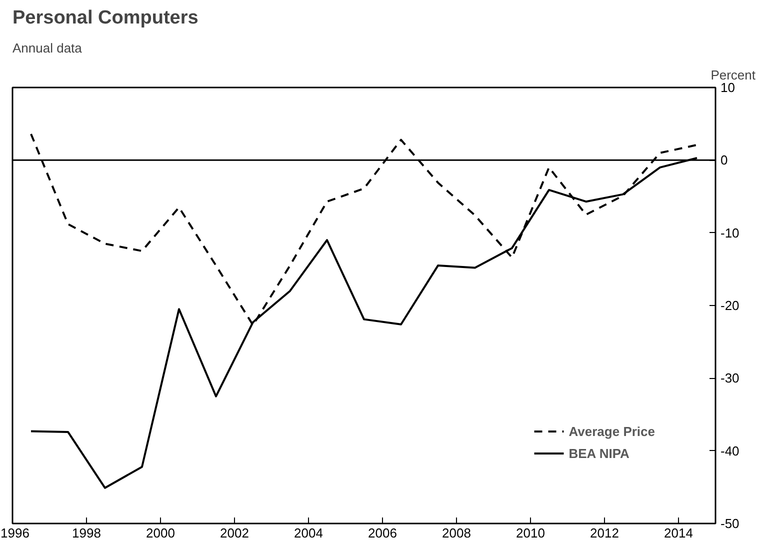 This screenshot has width=762, height=544. What do you see at coordinates (15, 533) in the screenshot?
I see `x-tick-label: 1996` at bounding box center [15, 533].